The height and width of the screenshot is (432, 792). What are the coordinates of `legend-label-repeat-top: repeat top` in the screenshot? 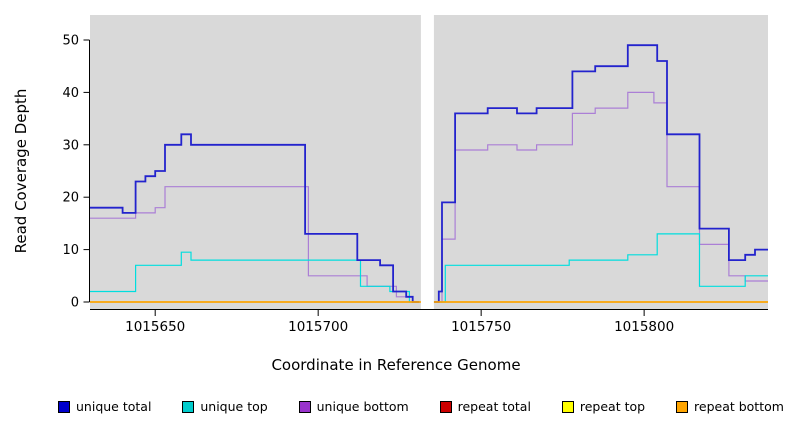 It's located at (612, 406).